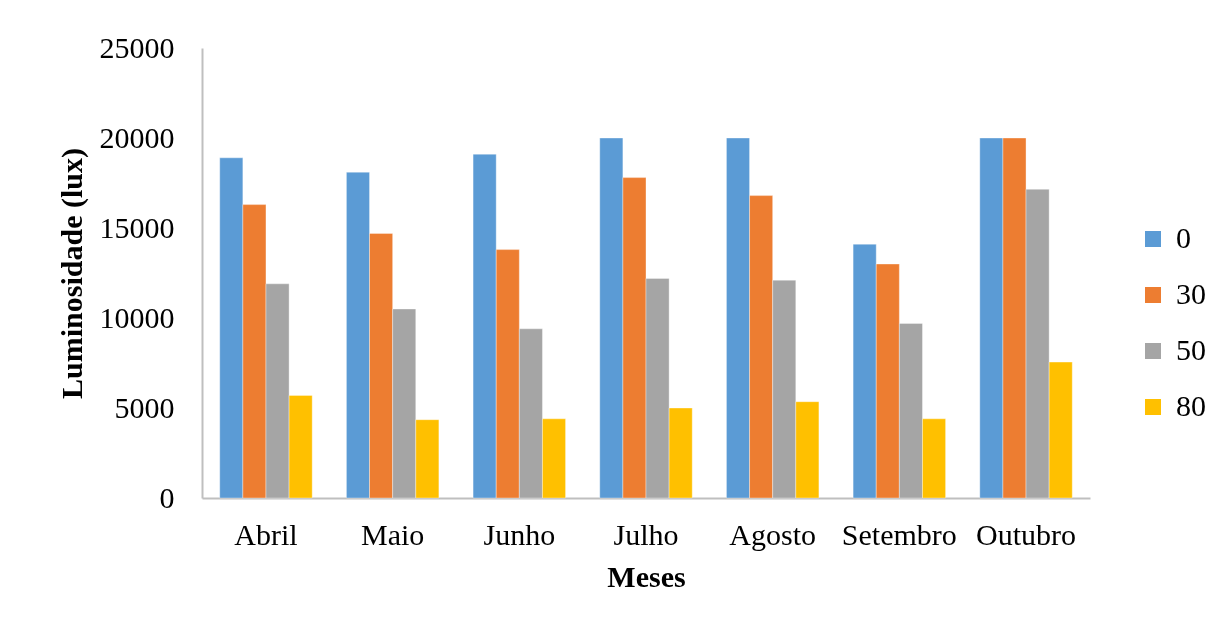  Describe the element at coordinates (167, 497) in the screenshot. I see `y-tick-label: 0` at that location.